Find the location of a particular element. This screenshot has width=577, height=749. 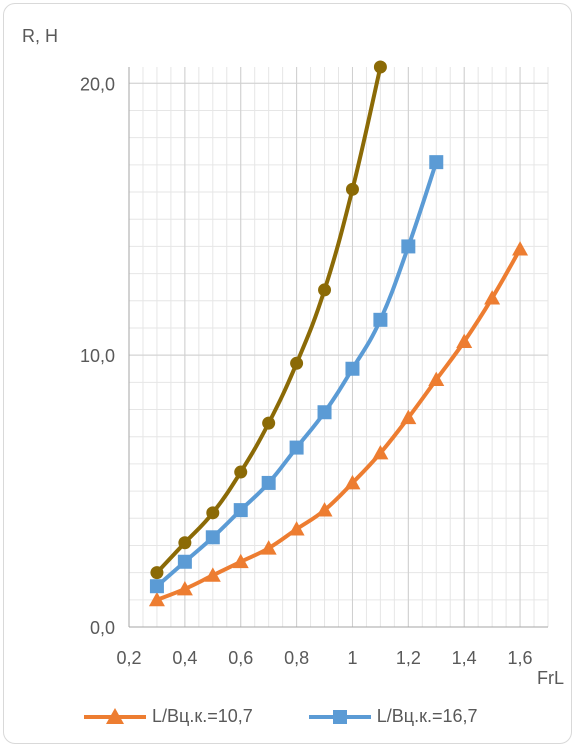

legend-item-series-1: L/Вц.к.=10,7 is located at coordinates (168, 716).